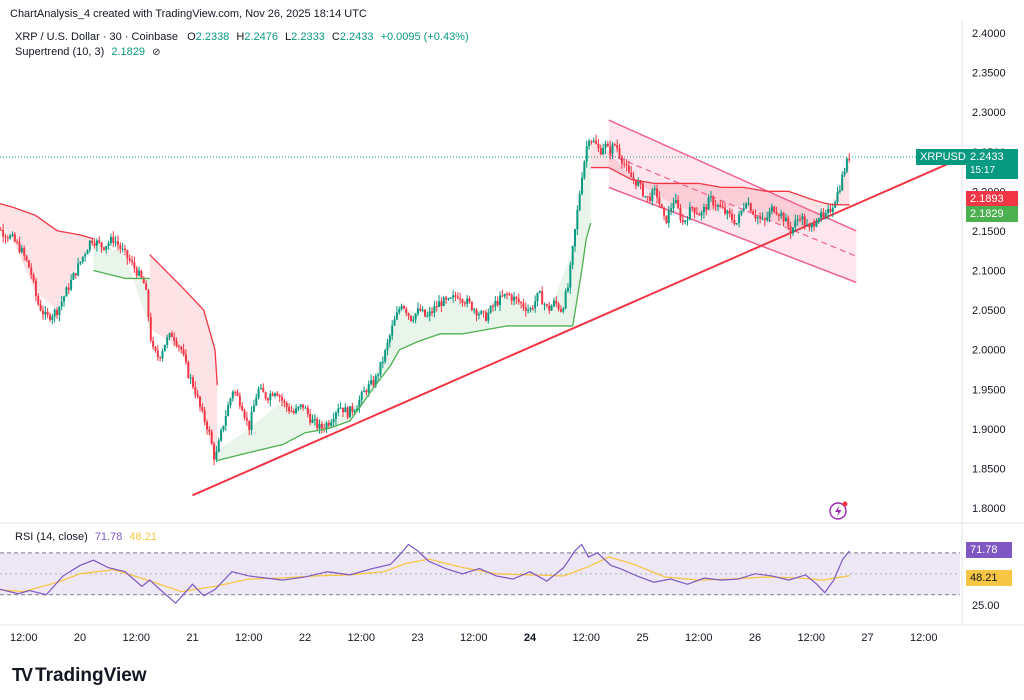  Describe the element at coordinates (989, 351) in the screenshot. I see `price-tick-label: 2.0000` at that location.